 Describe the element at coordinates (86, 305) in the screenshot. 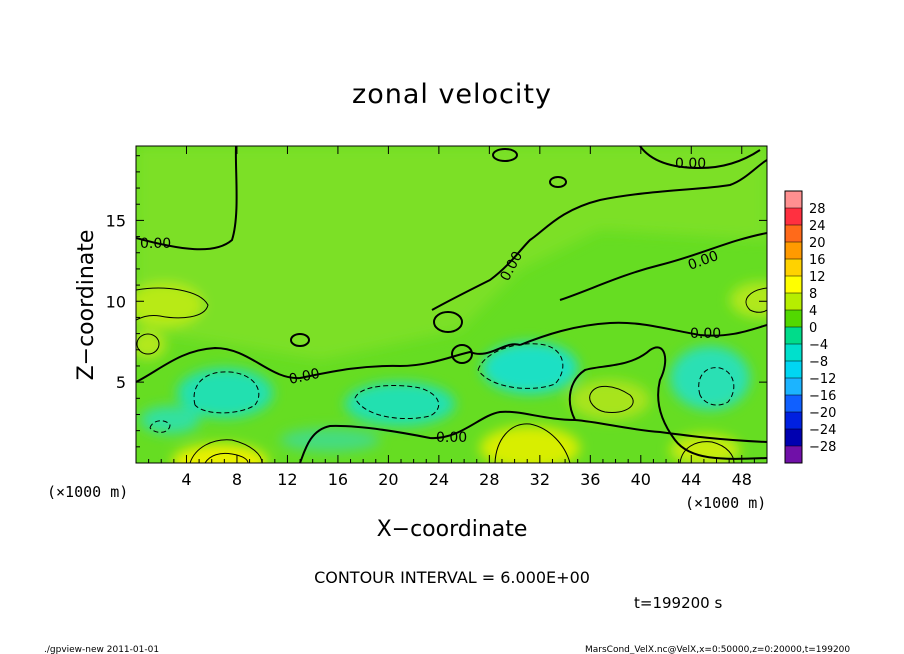

I see `y-axis-title: Z−coordinate` at that location.